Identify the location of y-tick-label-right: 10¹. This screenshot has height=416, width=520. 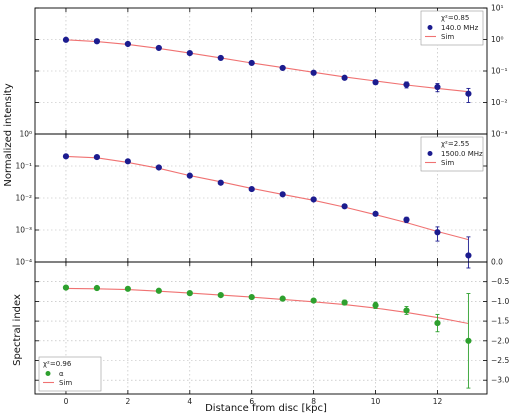
(497, 8).